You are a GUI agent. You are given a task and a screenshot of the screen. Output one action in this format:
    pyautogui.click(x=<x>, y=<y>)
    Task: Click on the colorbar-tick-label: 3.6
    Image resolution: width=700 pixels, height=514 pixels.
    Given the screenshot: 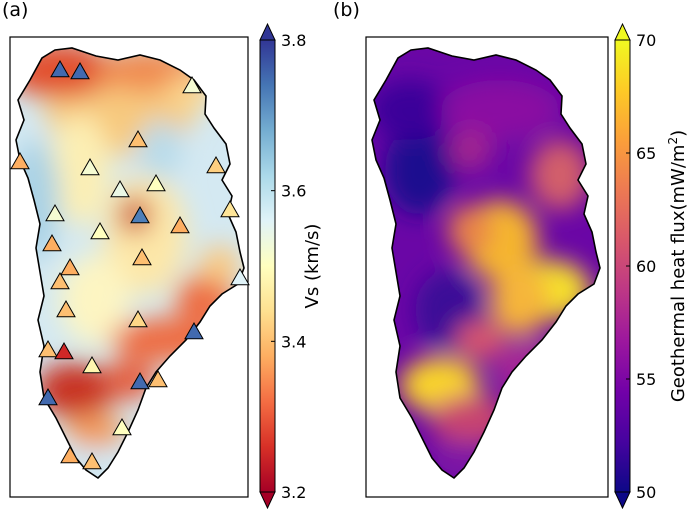 What is the action you would take?
    pyautogui.click(x=293, y=191)
    